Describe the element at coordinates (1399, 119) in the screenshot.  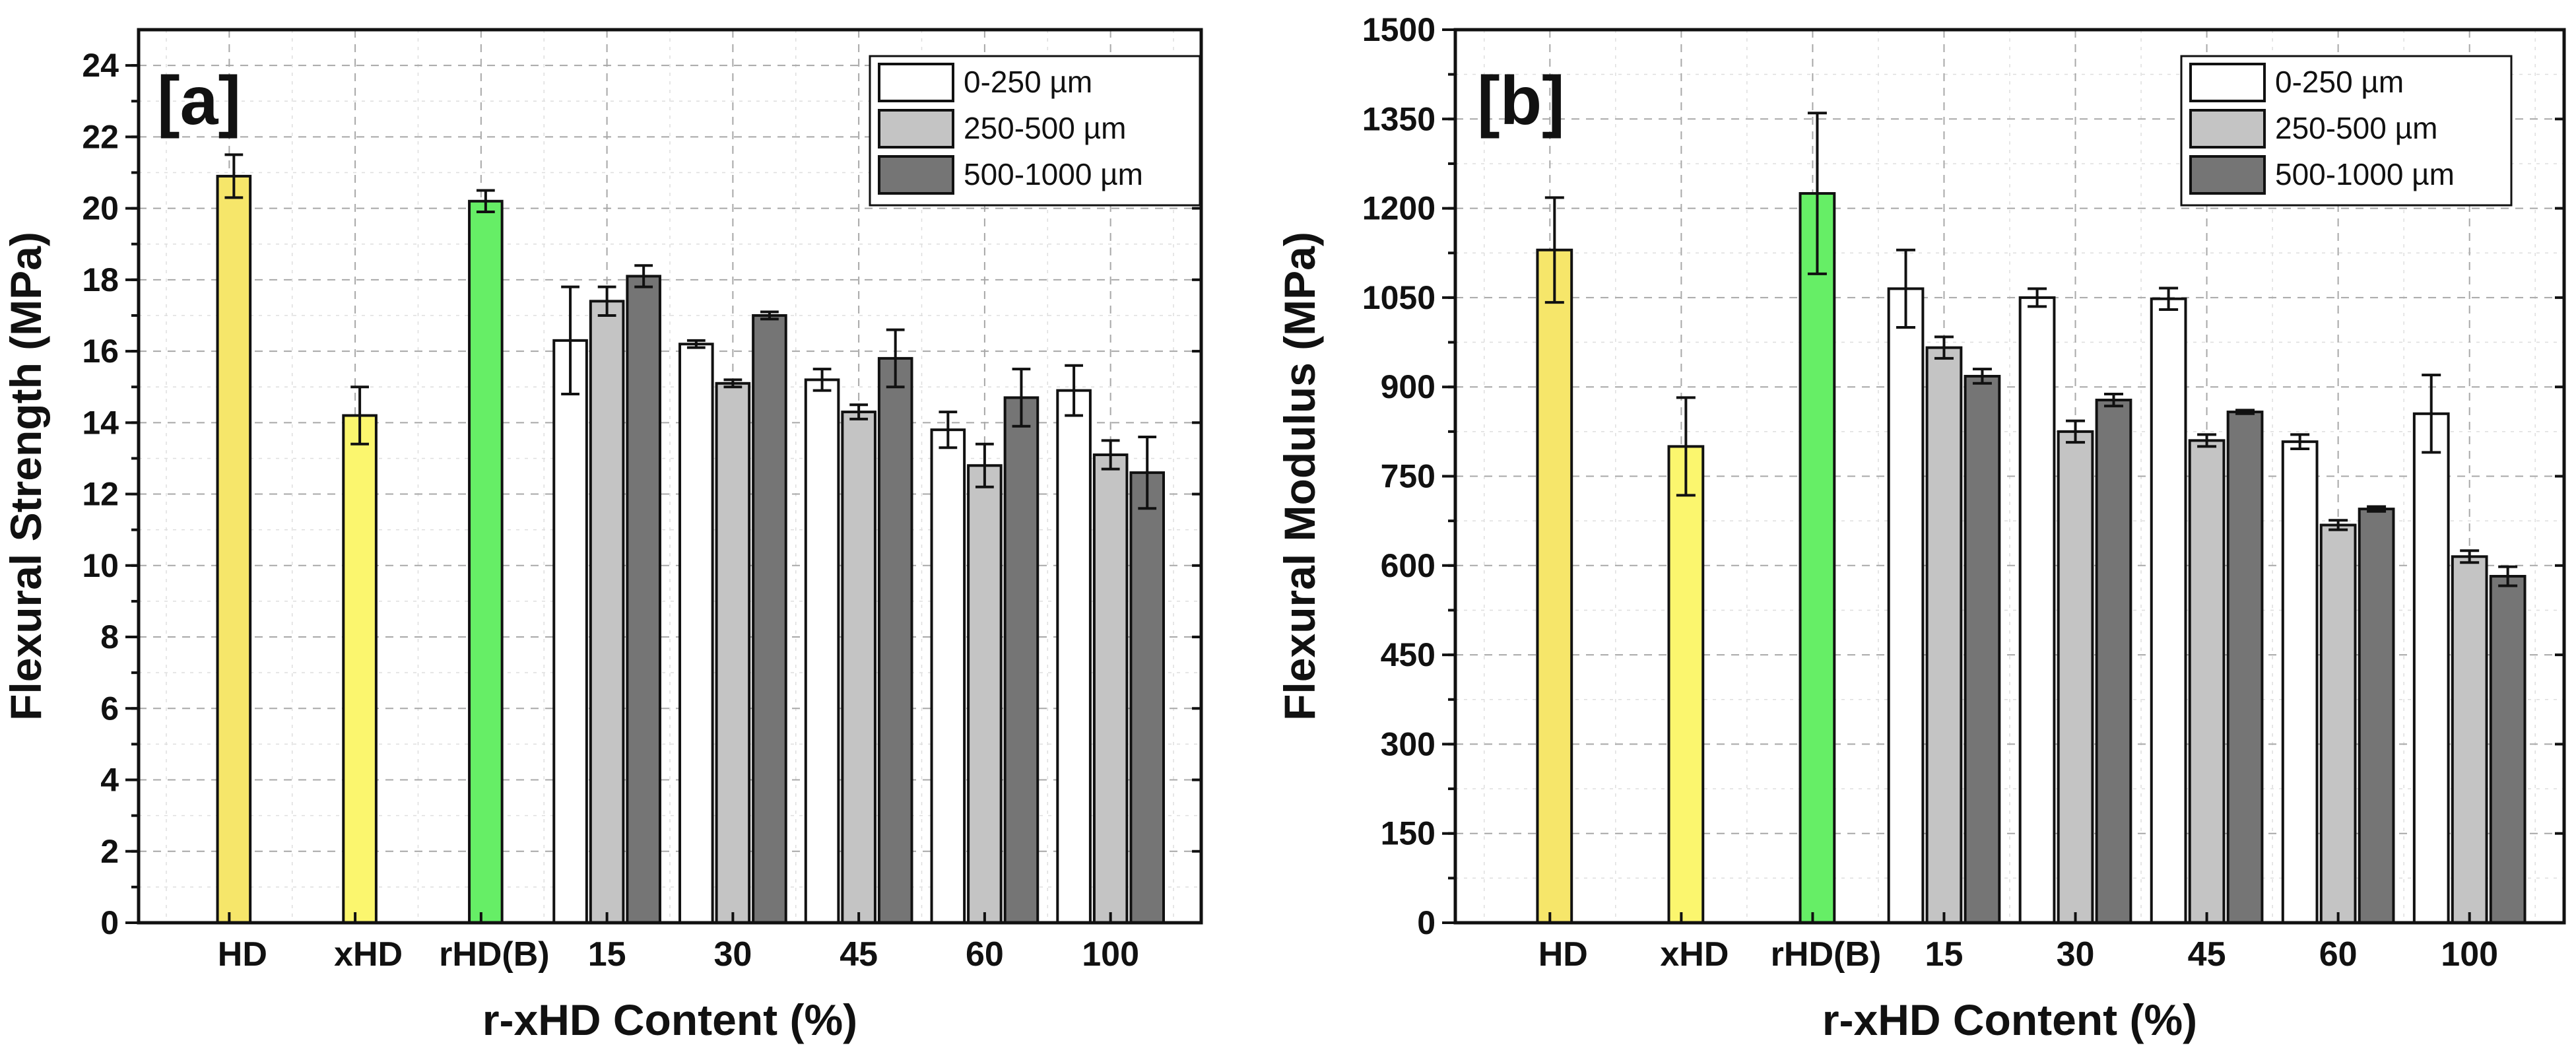
I see `y-tick-label: 1350` at that location.